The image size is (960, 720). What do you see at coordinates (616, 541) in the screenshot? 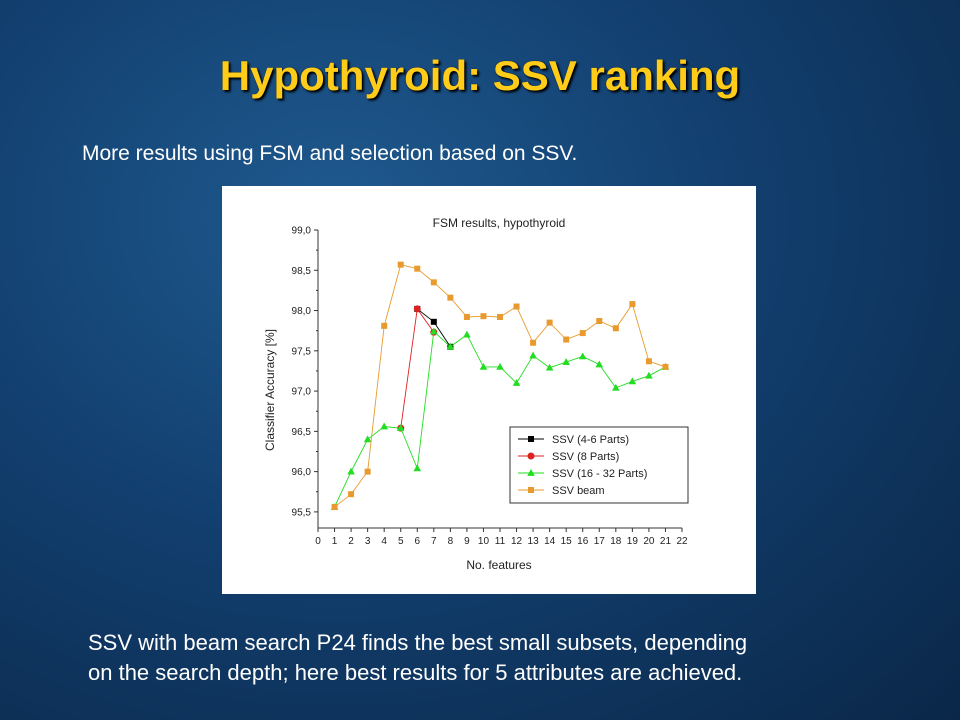
I see `x-tick-label: 18` at bounding box center [616, 541].